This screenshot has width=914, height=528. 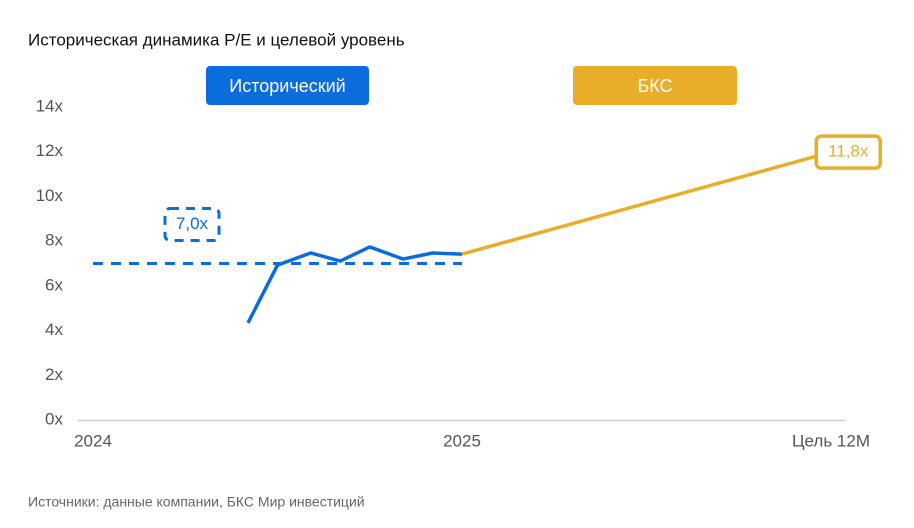 I want to click on y-tick-label: 4x, so click(x=54, y=329).